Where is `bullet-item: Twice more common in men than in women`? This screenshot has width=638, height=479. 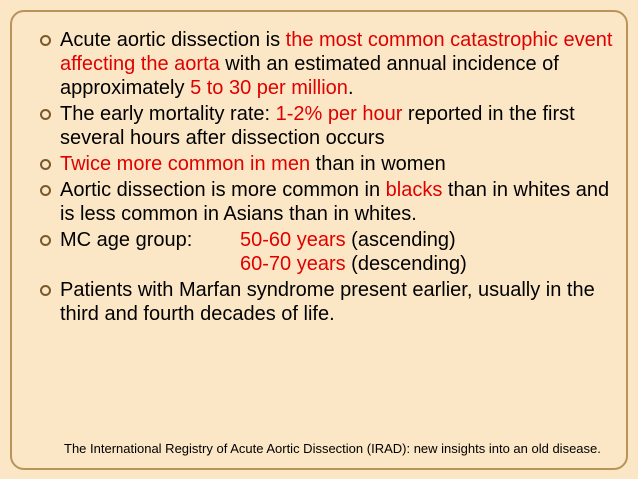
bullet-item: Twice more common in men than in women is located at coordinates (328, 164).